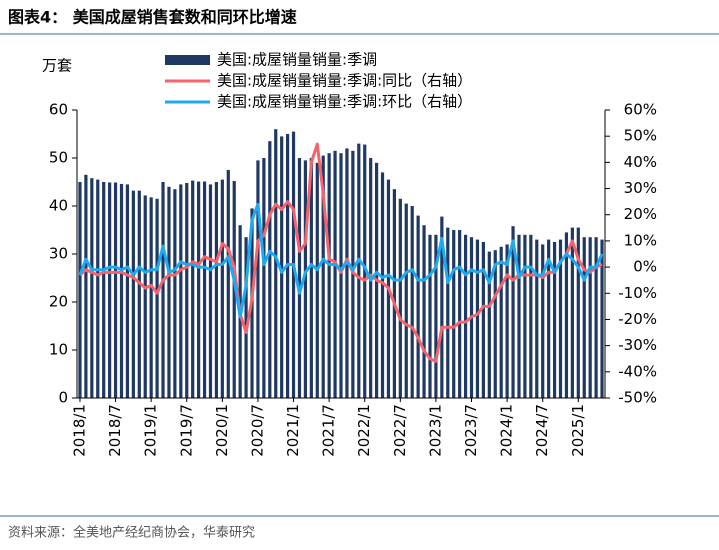 The height and width of the screenshot is (550, 719). What do you see at coordinates (344, 81) in the screenshot?
I see `legend-label: 美国:成屋销量销量:季调:同比（右轴）` at bounding box center [344, 81].